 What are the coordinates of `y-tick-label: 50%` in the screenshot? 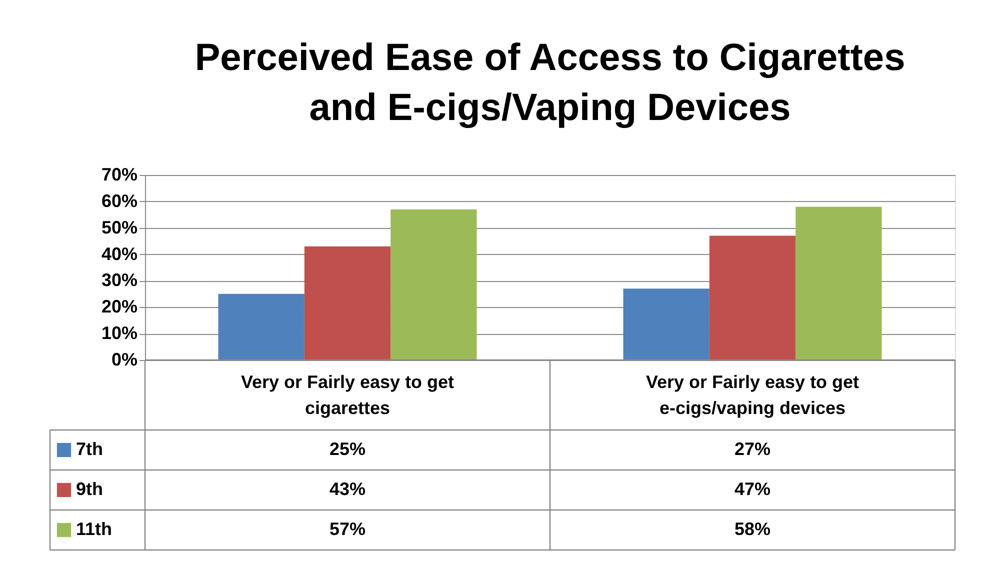 It's located at (119, 227).